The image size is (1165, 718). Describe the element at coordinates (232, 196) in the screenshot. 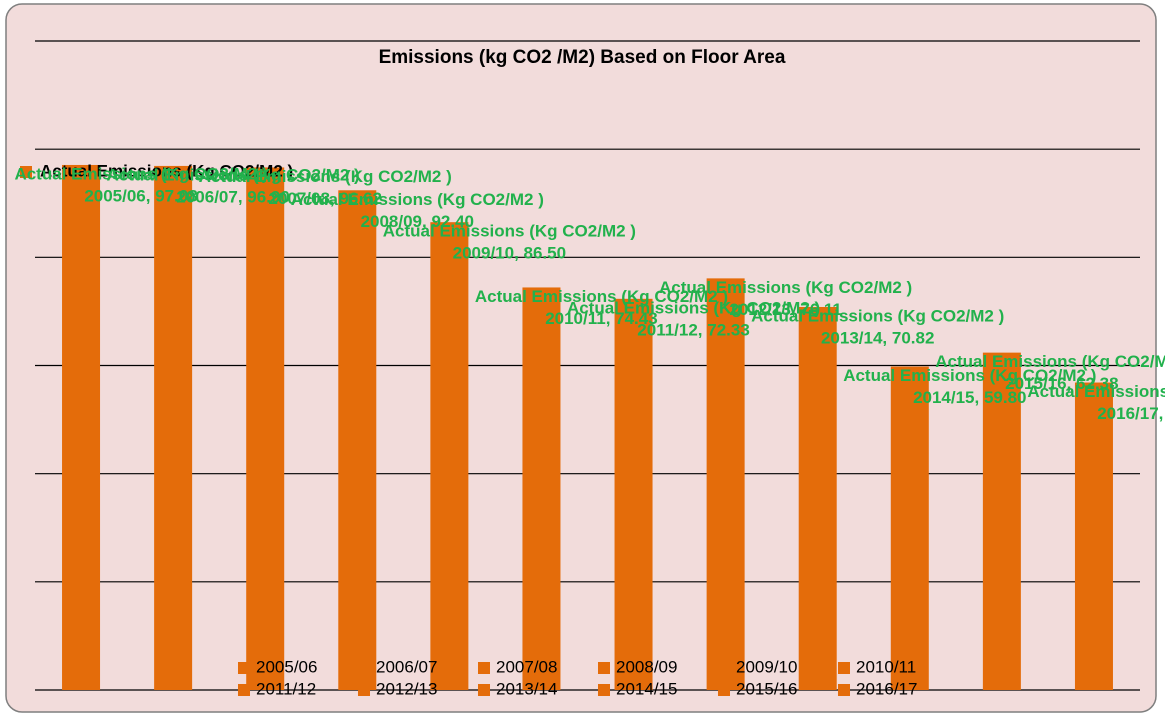

I see `data-label: 2006/07, 96.90` at that location.